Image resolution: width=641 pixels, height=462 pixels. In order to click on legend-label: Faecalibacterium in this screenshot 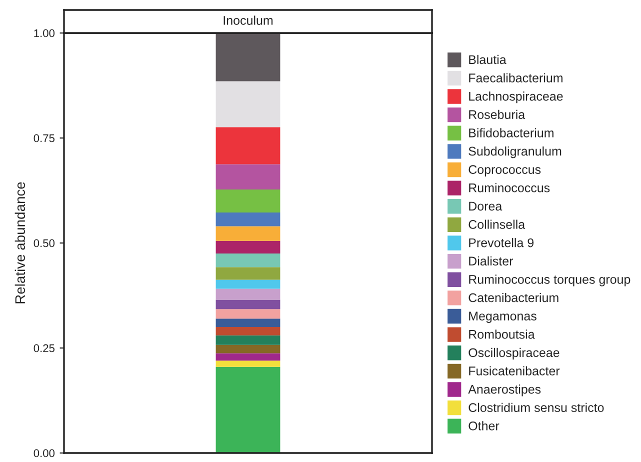, I will do `click(515, 77)`.